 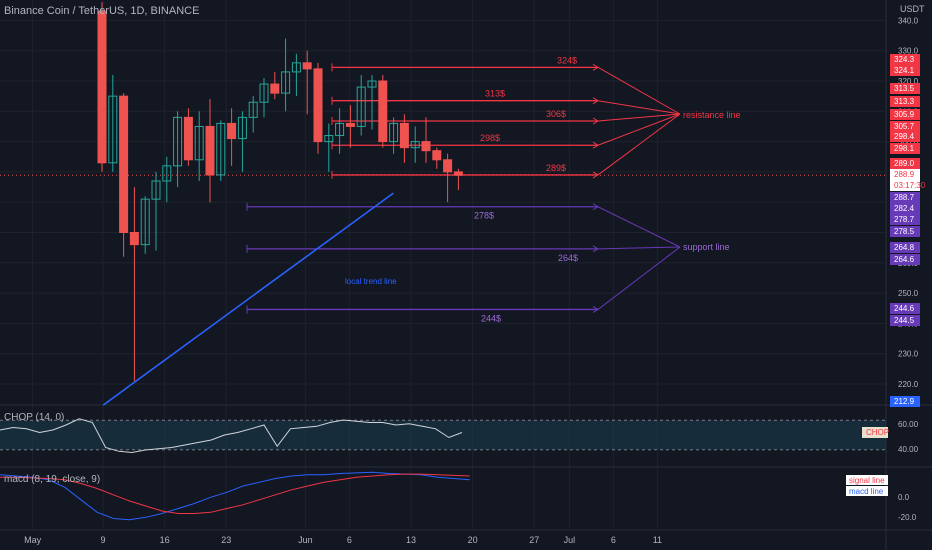 What do you see at coordinates (495, 94) in the screenshot?
I see `level-label: 313$` at bounding box center [495, 94].